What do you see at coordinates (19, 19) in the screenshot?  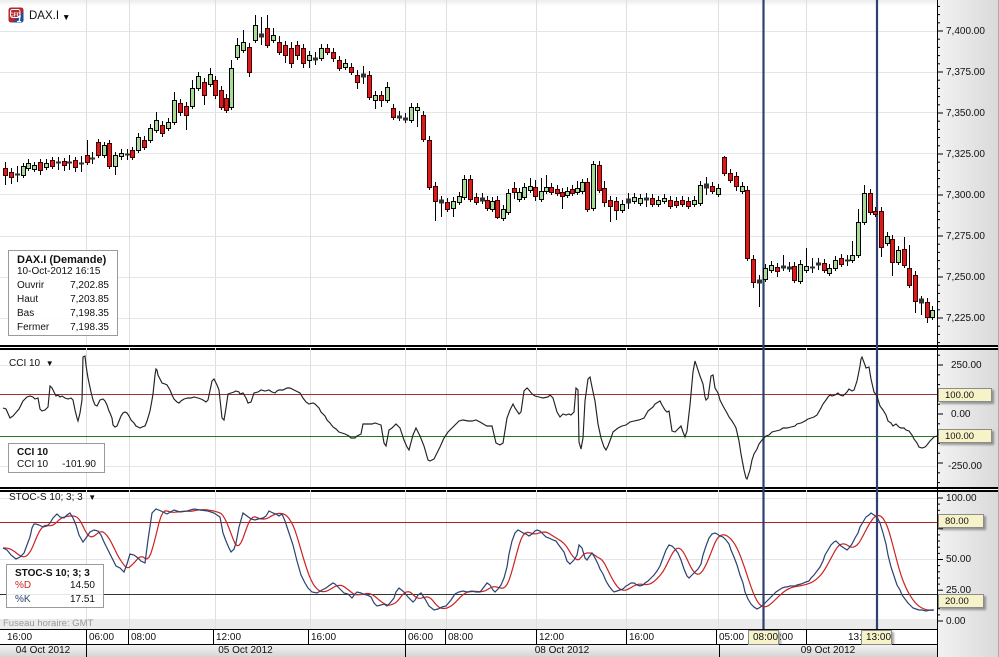 I see `svg-text: 1` at bounding box center [19, 19].